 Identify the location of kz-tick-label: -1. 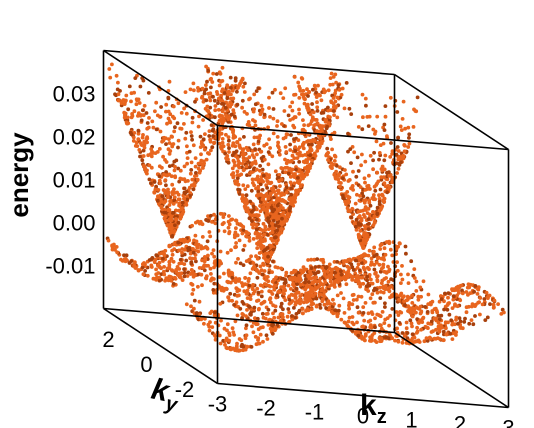
(315, 412).